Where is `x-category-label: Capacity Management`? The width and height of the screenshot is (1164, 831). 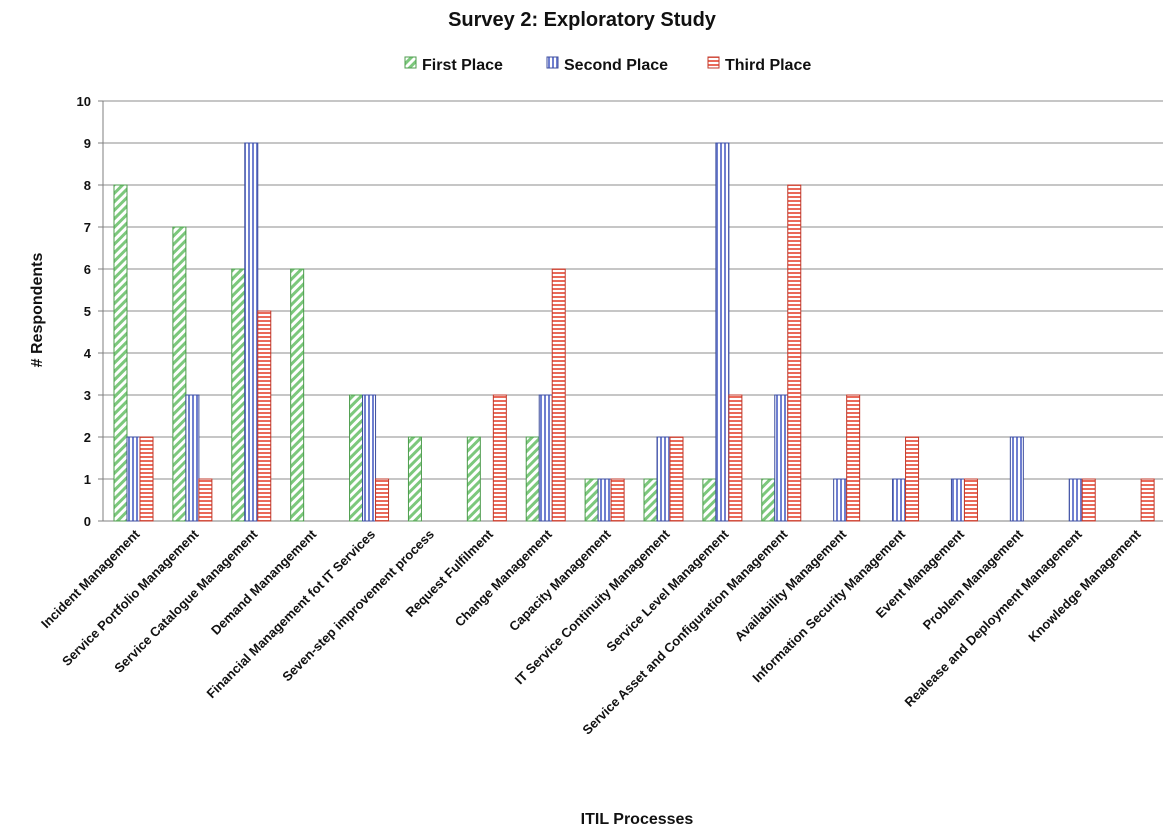 x-category-label: Capacity Management is located at coordinates (560, 580).